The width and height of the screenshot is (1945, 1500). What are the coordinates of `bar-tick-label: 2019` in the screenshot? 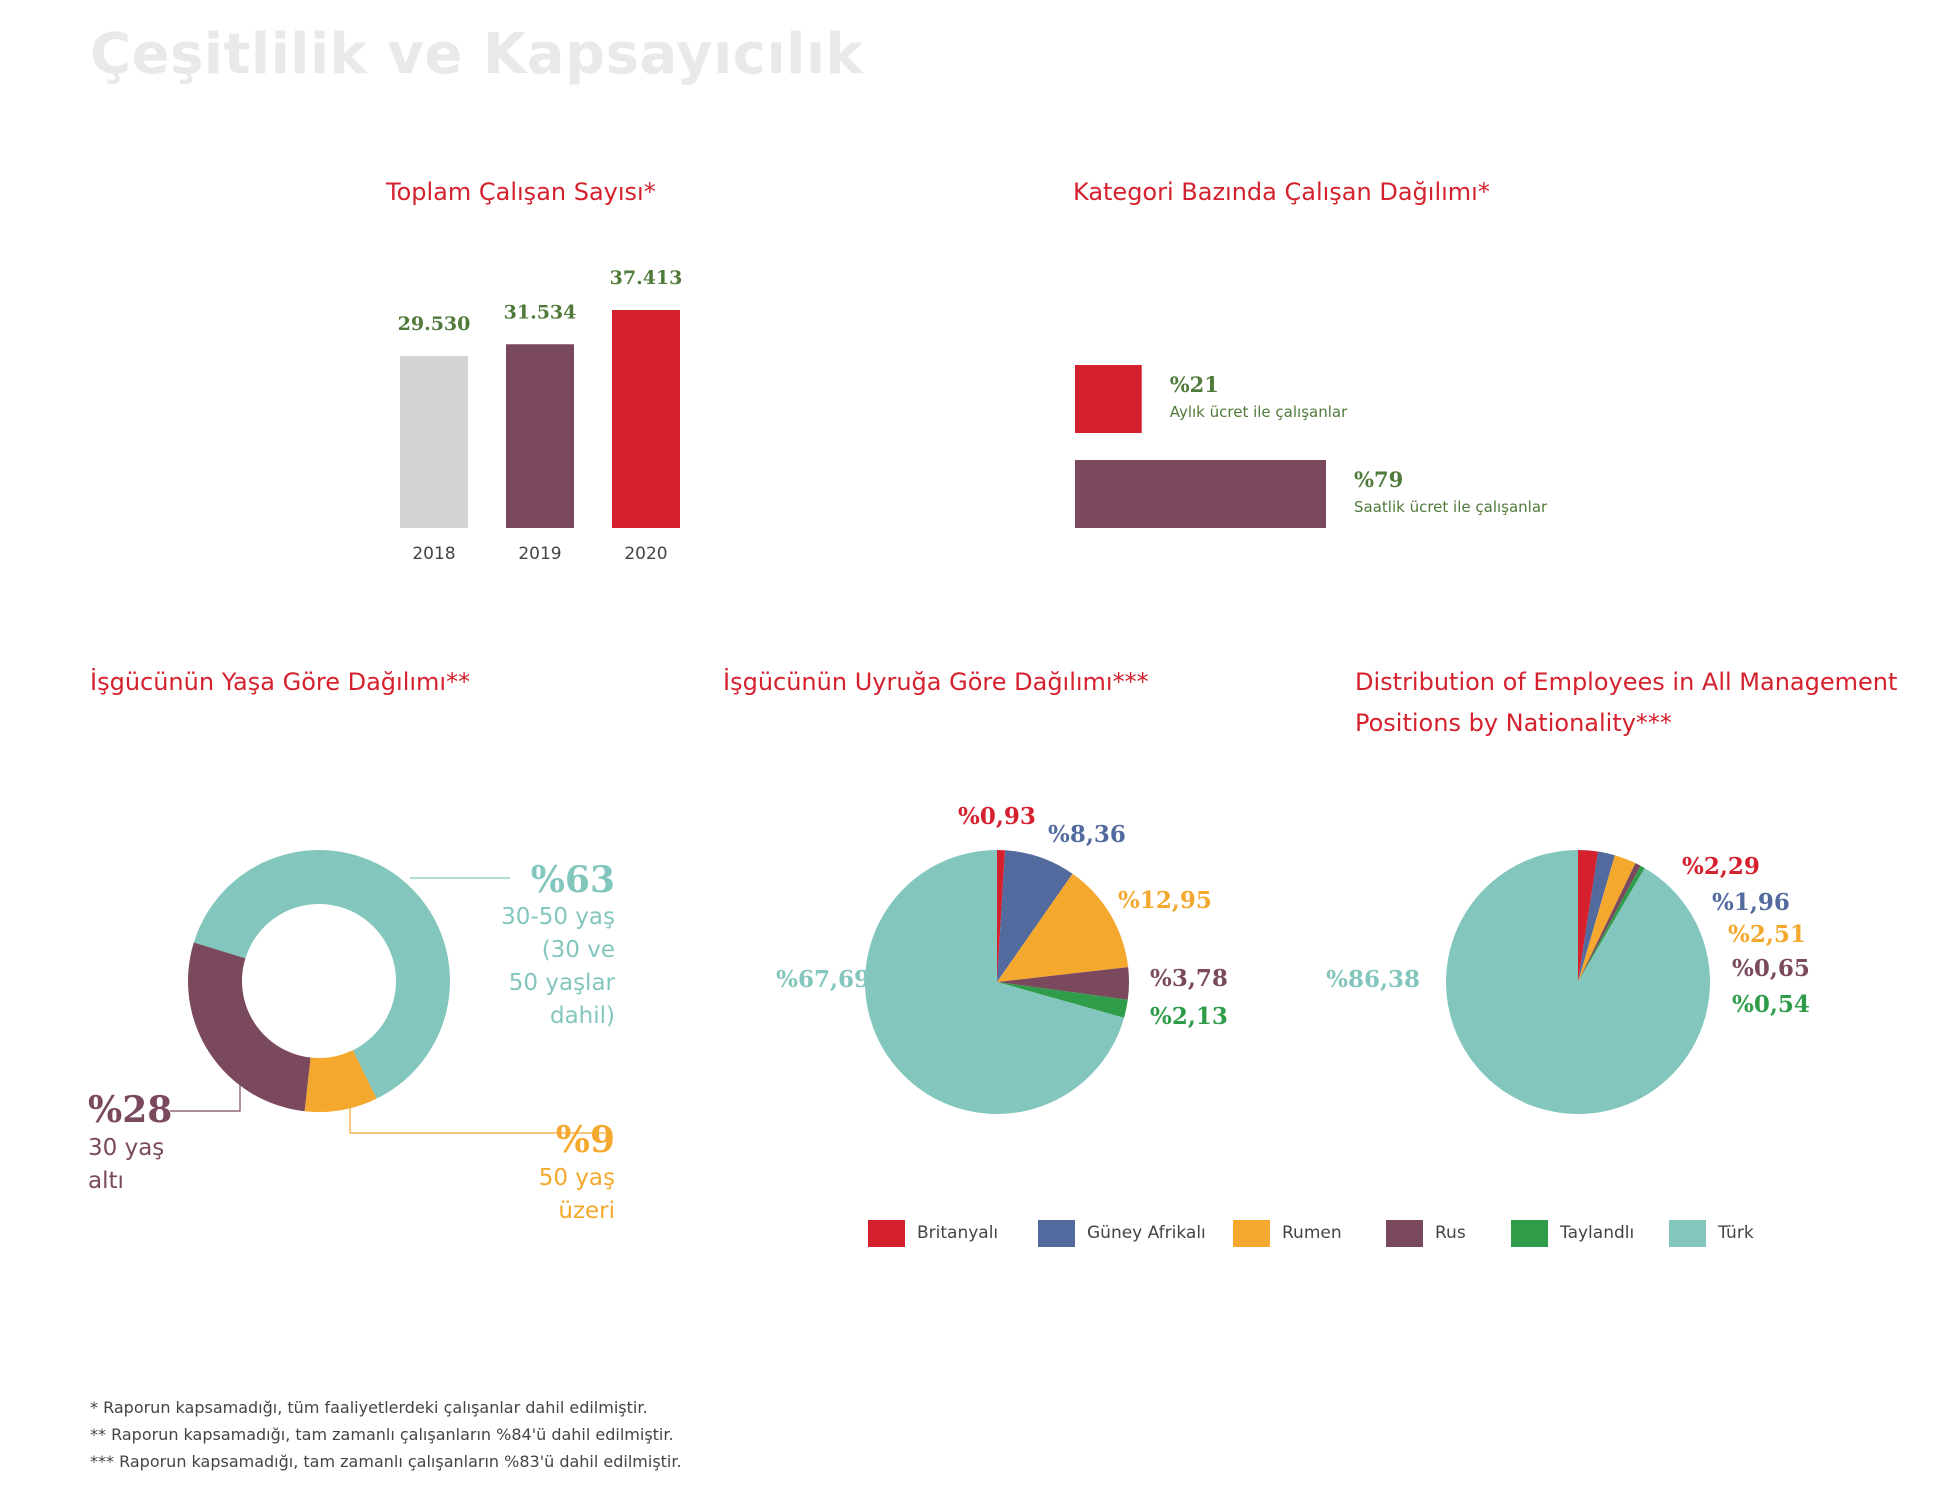 It's located at (539, 554).